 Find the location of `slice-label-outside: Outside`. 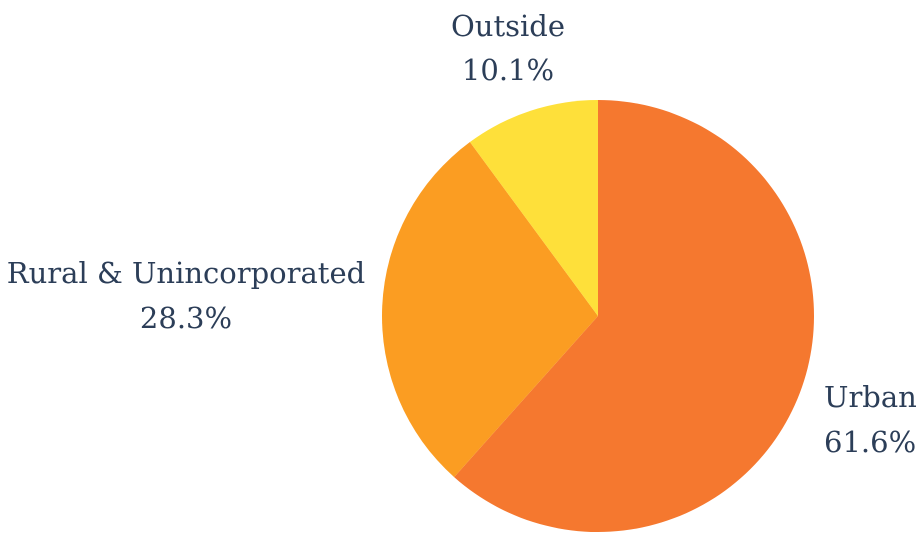

slice-label-outside: Outside is located at coordinates (508, 26).